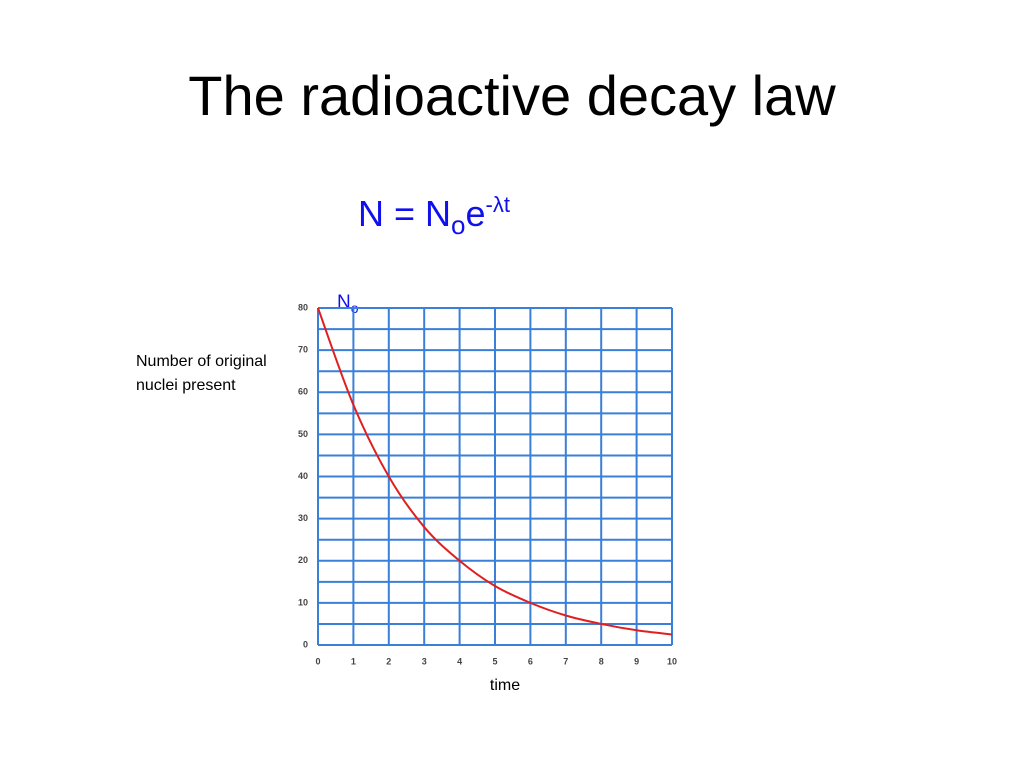 The width and height of the screenshot is (1024, 773). Describe the element at coordinates (458, 225) in the screenshot. I see `formula-sub: o` at that location.